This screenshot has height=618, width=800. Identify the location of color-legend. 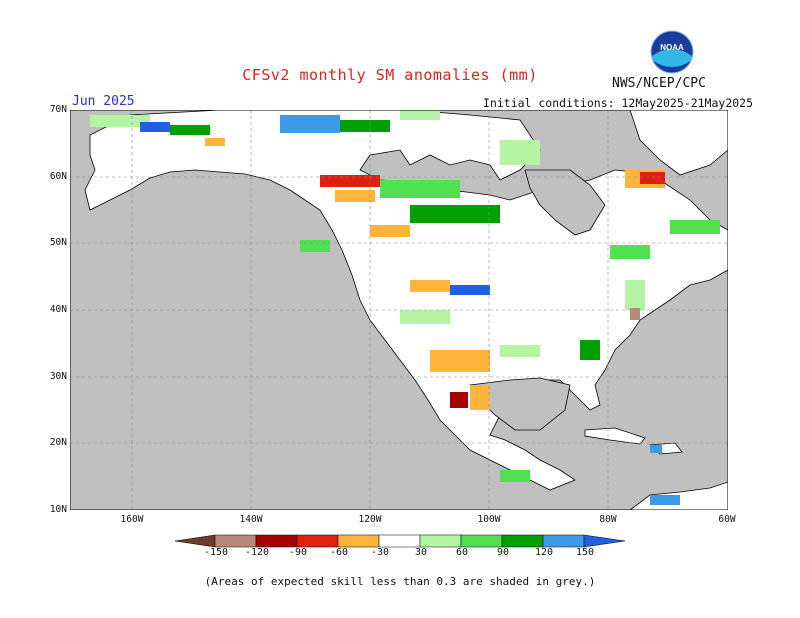
(400, 541).